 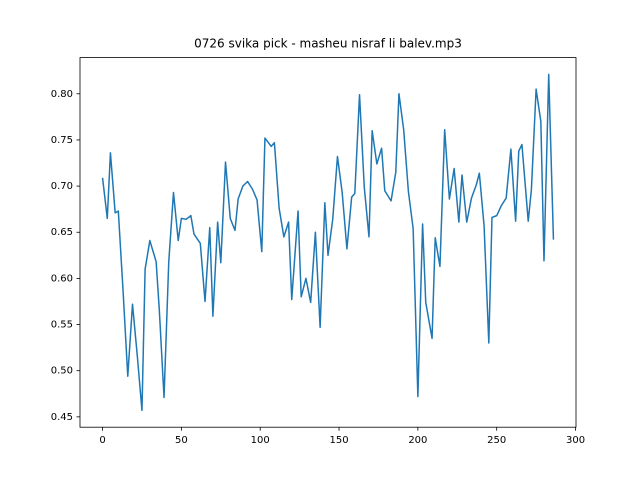 I want to click on x-tick-label: 300, so click(x=575, y=440).